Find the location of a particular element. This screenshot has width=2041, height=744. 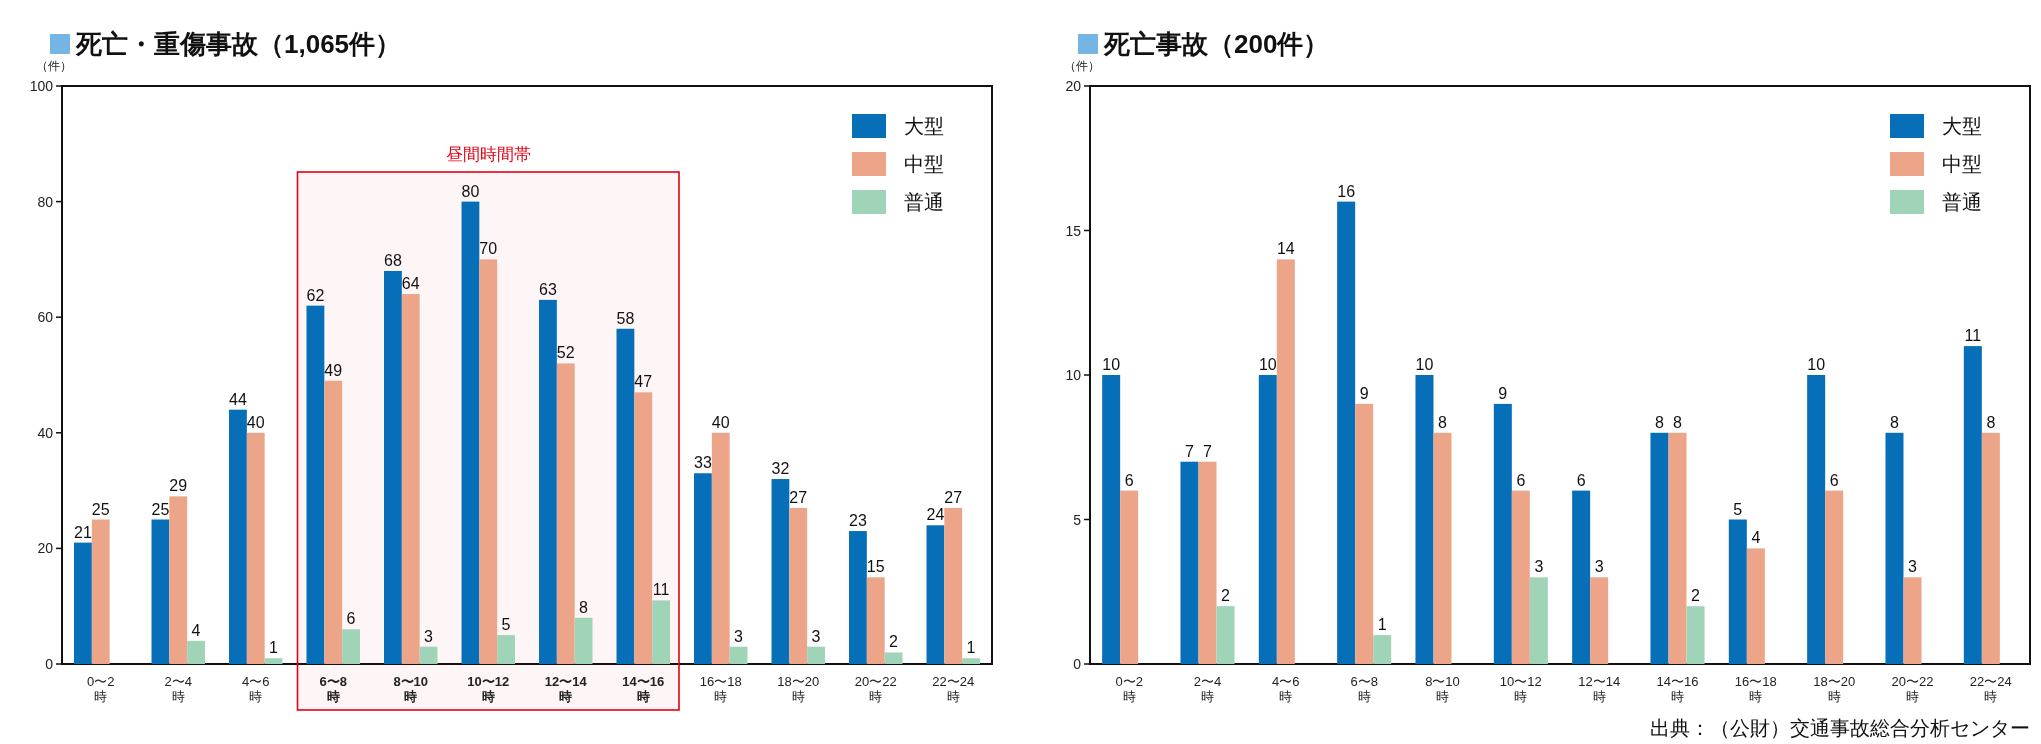

data-label: 11 is located at coordinates (661, 590).